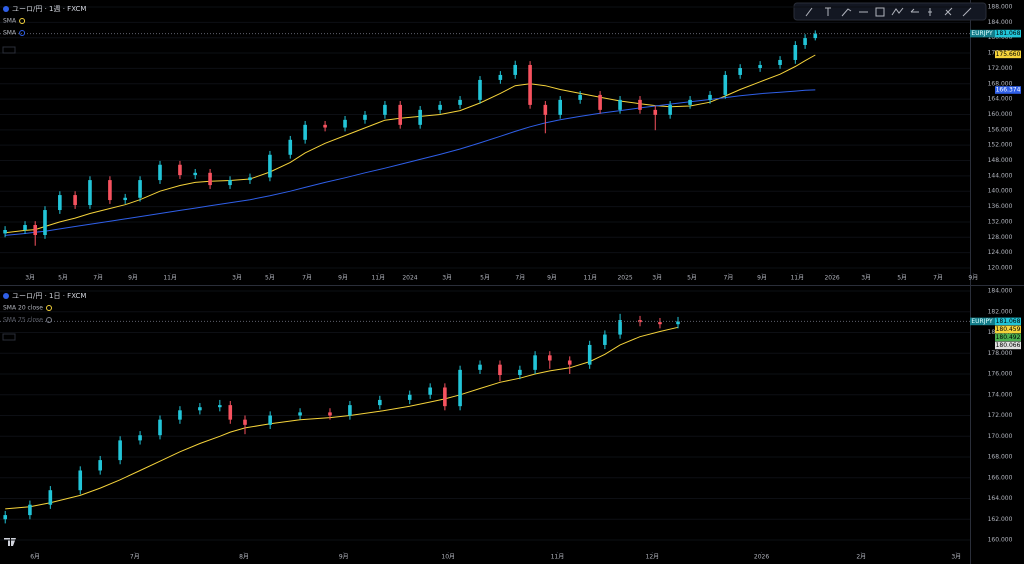 The height and width of the screenshot is (564, 1024). What do you see at coordinates (6, 296) in the screenshot?
I see `symbol-icon` at bounding box center [6, 296].